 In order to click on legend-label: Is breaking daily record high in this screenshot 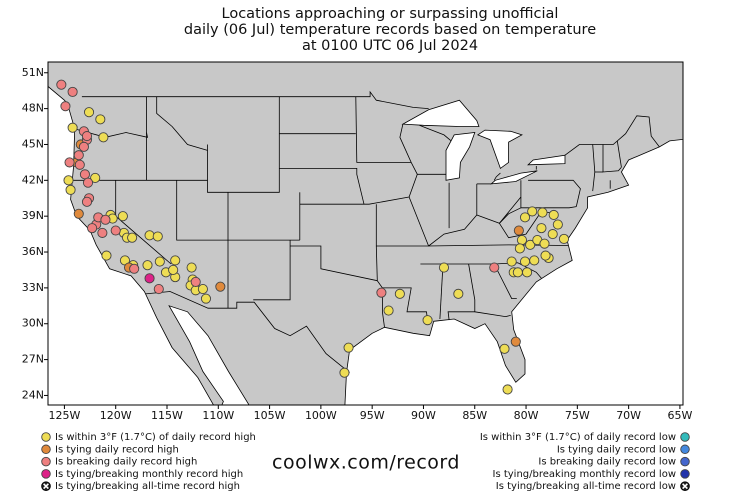, I will do `click(126, 462)`.